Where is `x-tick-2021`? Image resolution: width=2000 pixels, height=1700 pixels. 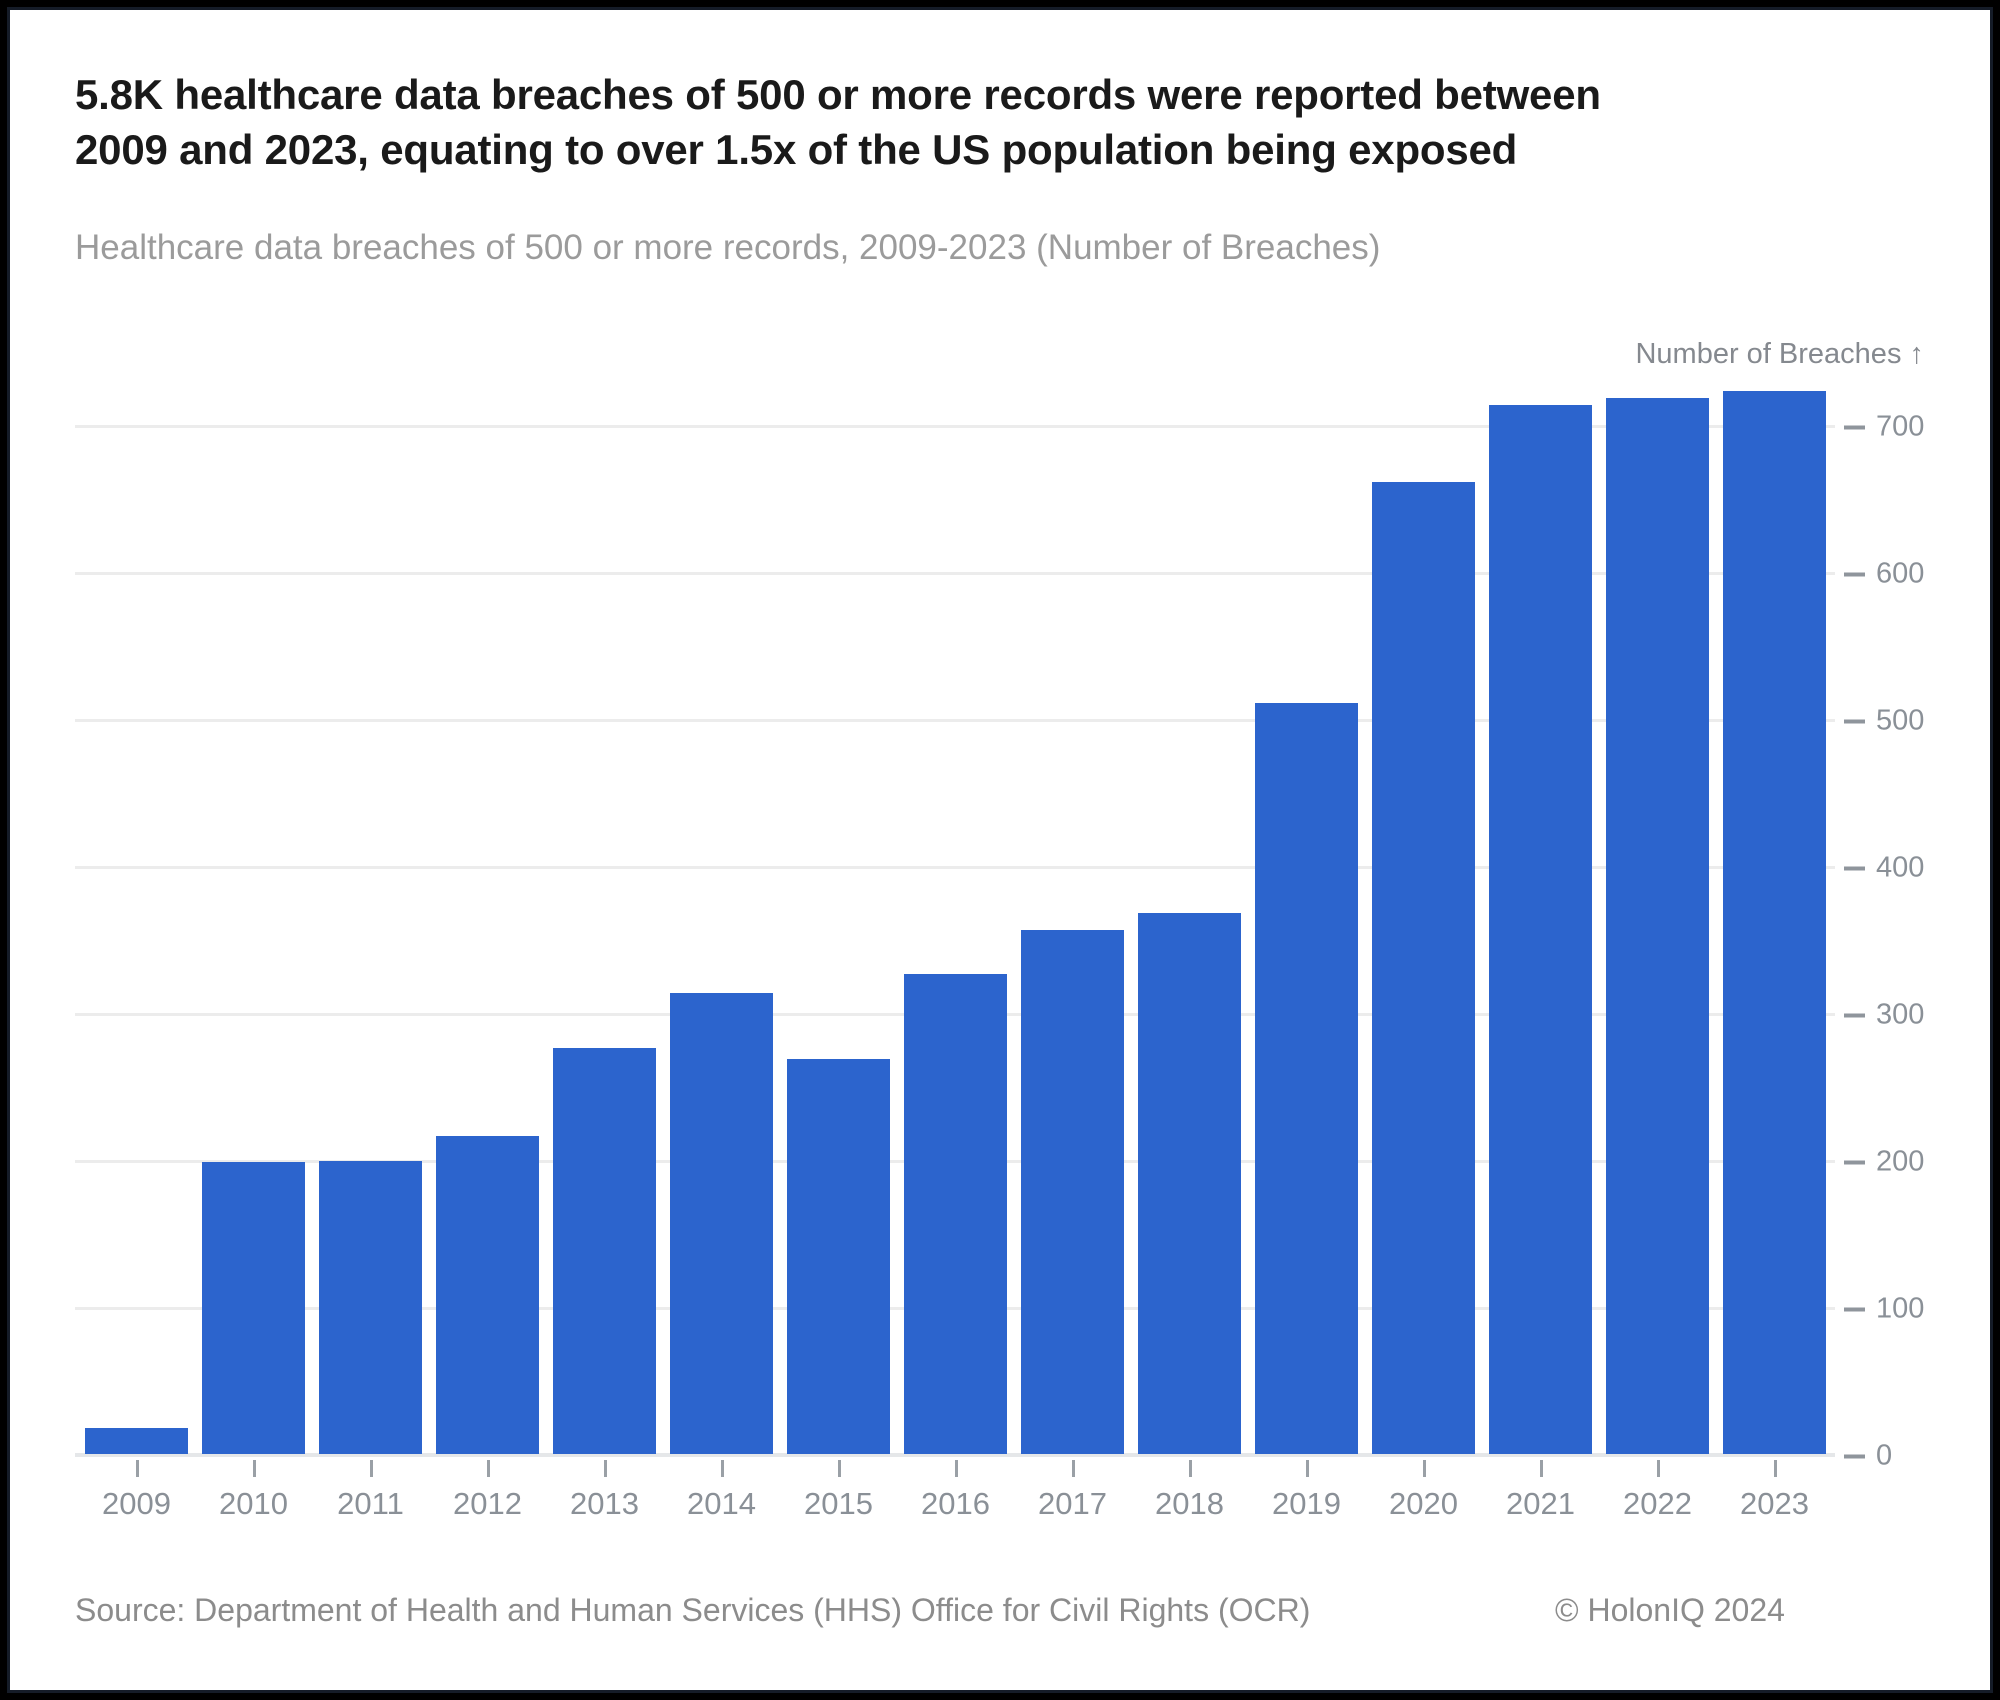
x-tick-2021 is located at coordinates (1541, 1468).